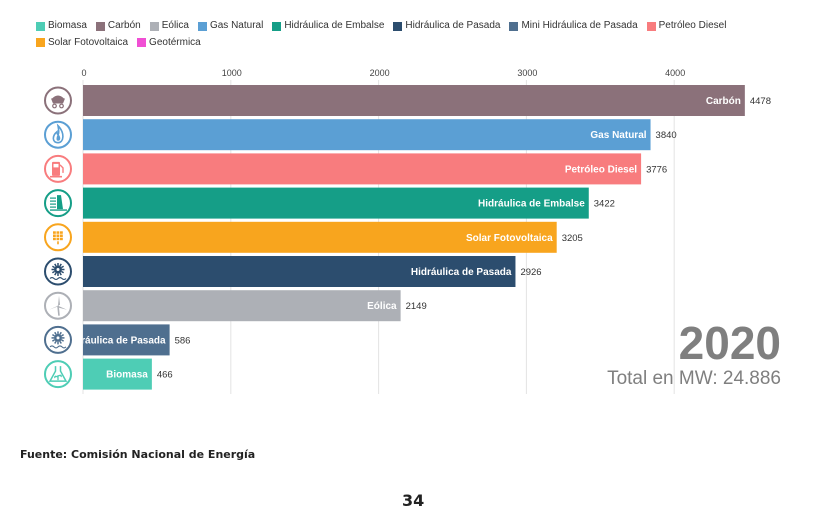  I want to click on value-label: 2149, so click(416, 306).